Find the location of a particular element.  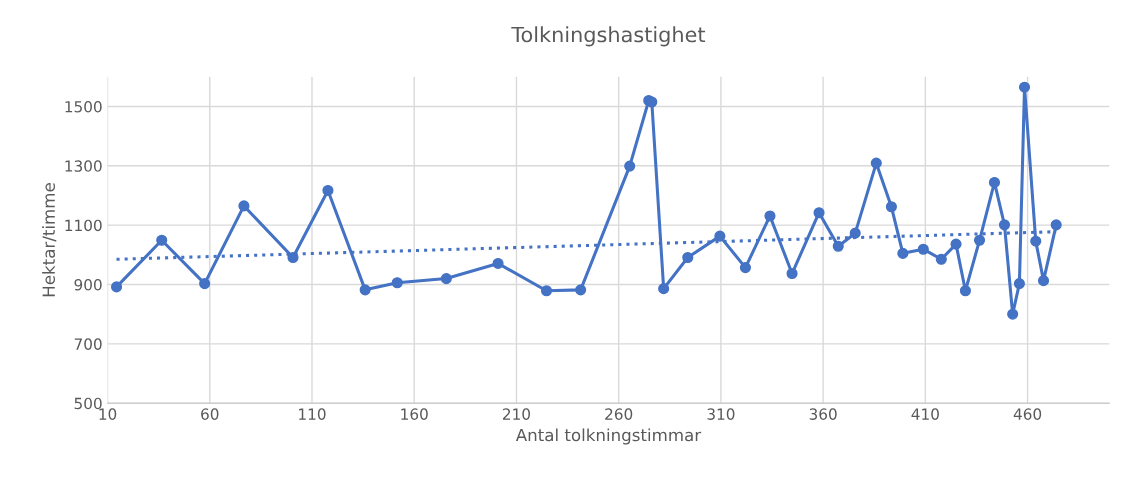

x-tick-label: 110 is located at coordinates (312, 414).